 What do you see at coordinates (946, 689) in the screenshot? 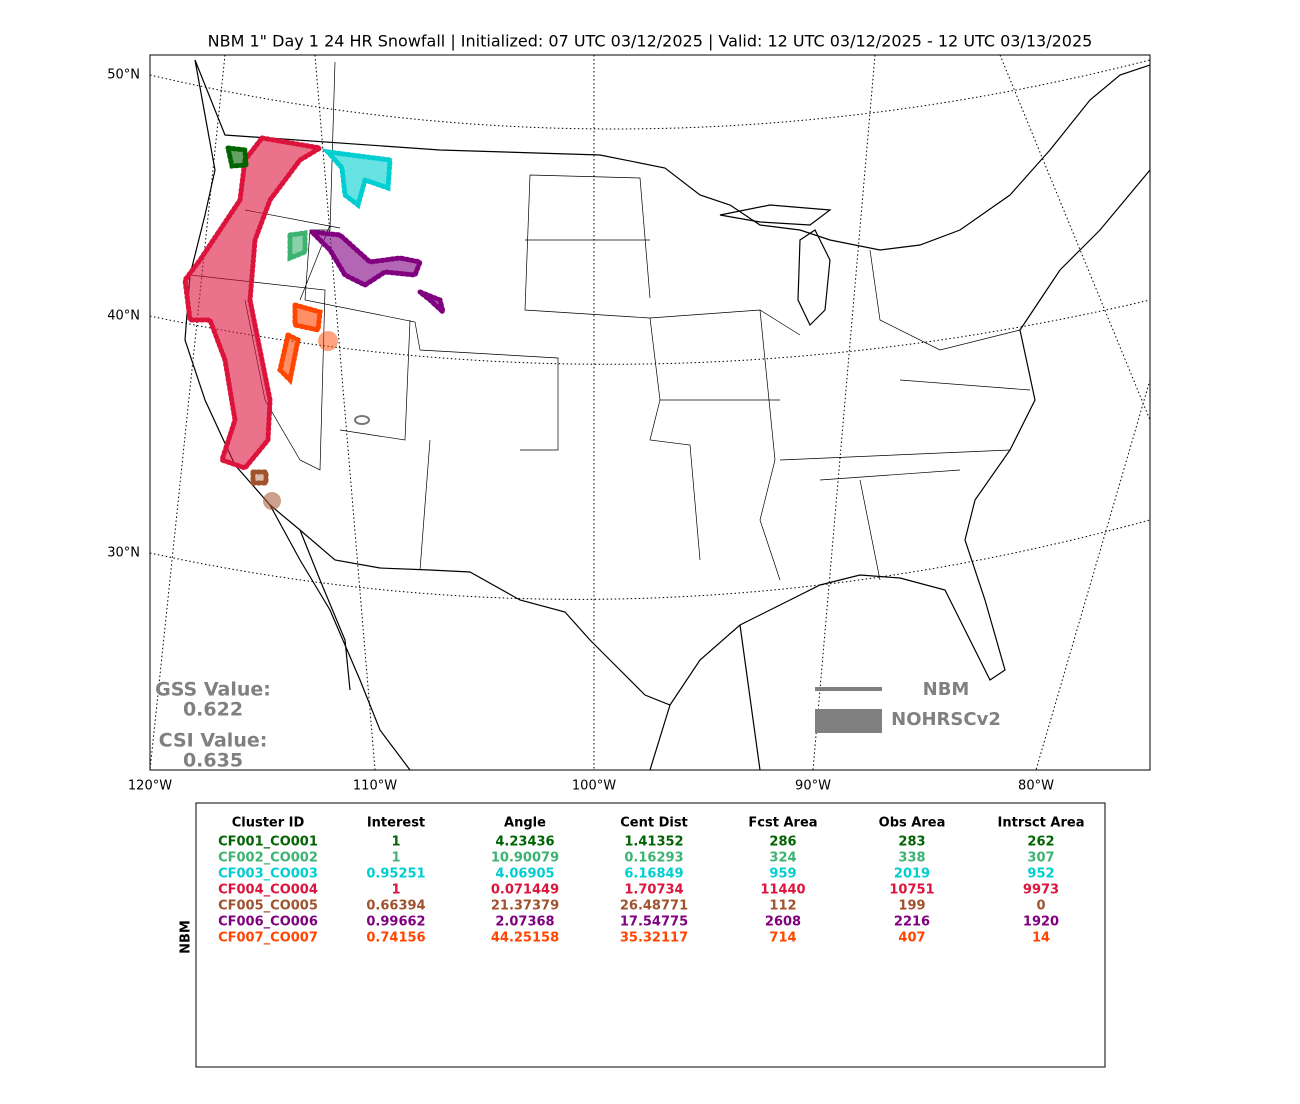
I see `legend-label: NBM` at bounding box center [946, 689].